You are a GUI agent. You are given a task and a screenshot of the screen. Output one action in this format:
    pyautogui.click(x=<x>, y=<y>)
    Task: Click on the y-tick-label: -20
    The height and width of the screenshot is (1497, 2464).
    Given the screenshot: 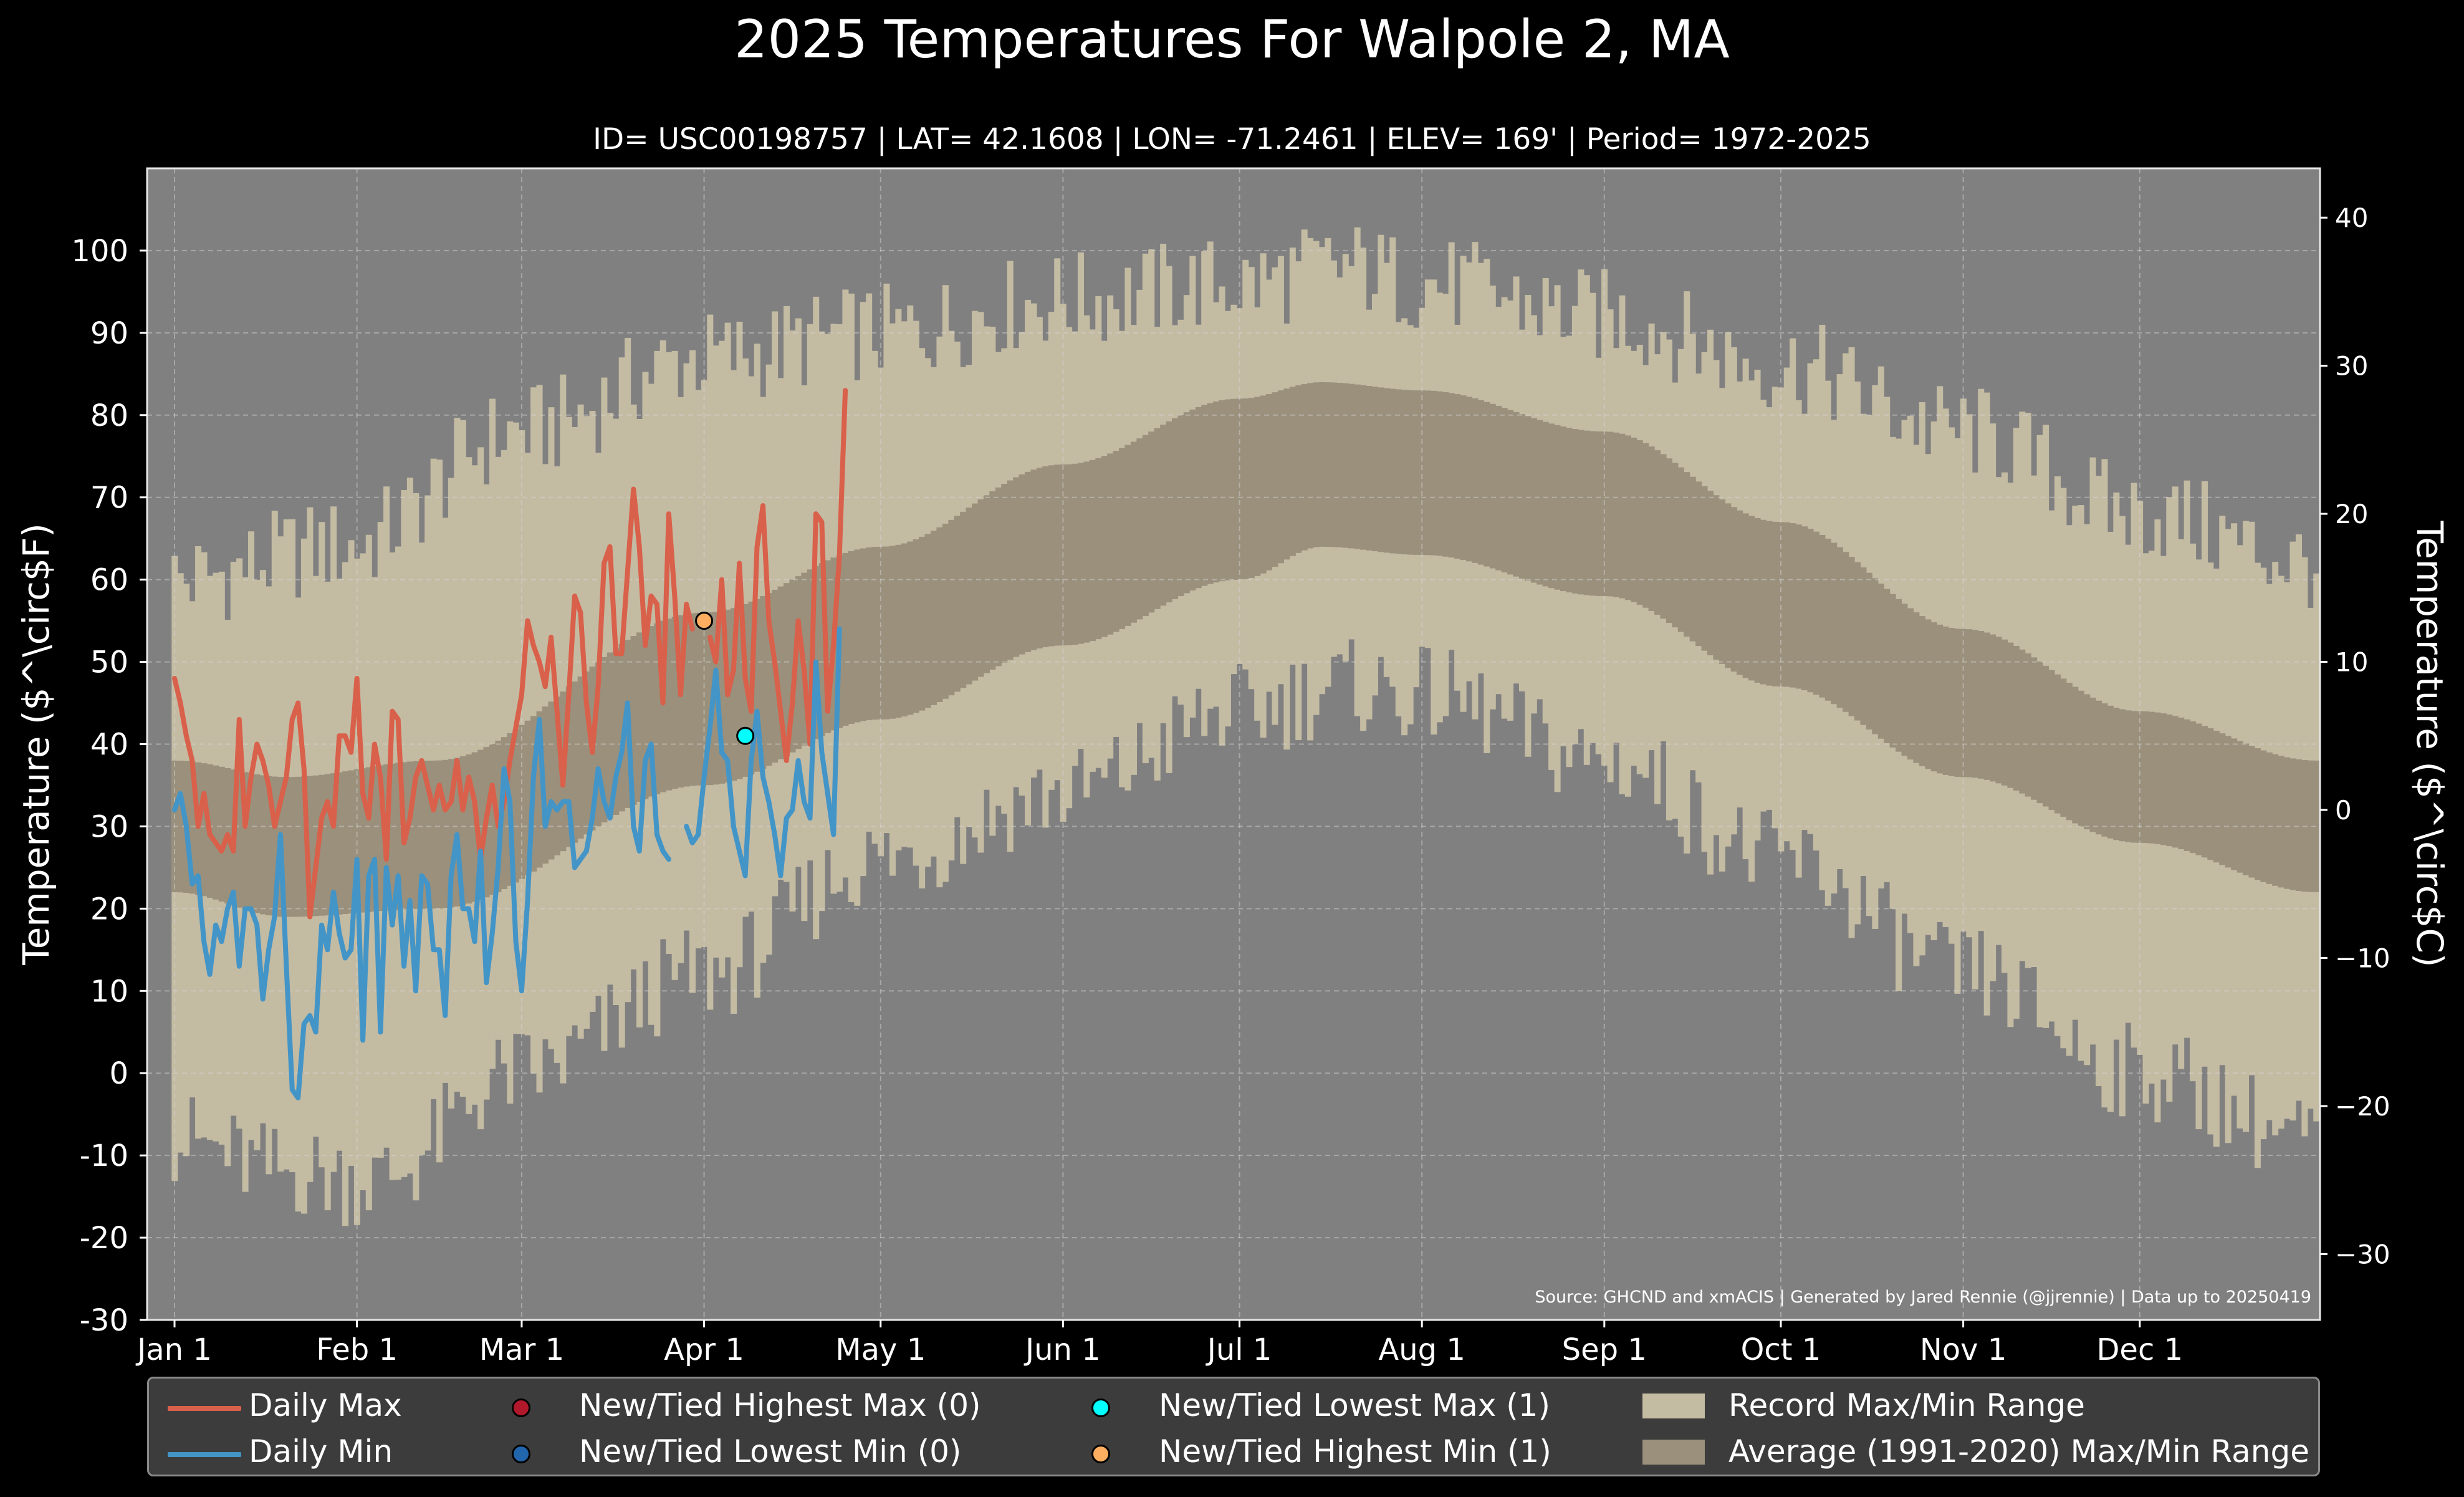 What is the action you would take?
    pyautogui.click(x=104, y=1238)
    